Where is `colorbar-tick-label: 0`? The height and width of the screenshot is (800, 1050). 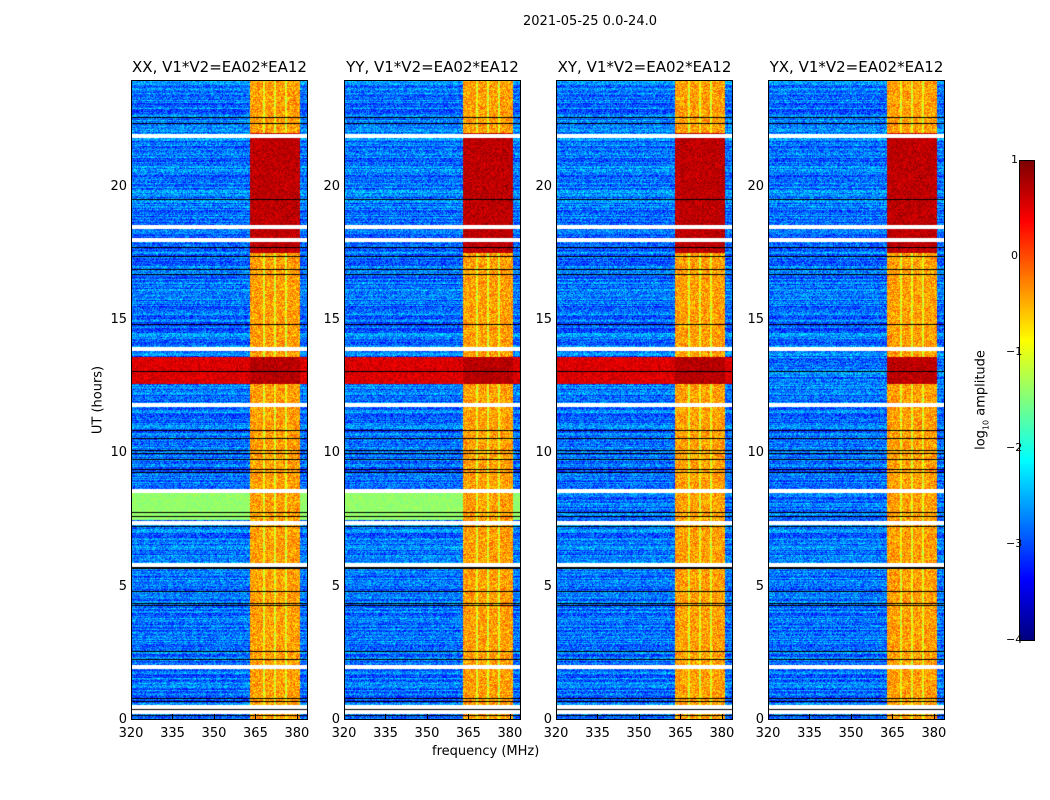 colorbar-tick-label: 0 is located at coordinates (1014, 255).